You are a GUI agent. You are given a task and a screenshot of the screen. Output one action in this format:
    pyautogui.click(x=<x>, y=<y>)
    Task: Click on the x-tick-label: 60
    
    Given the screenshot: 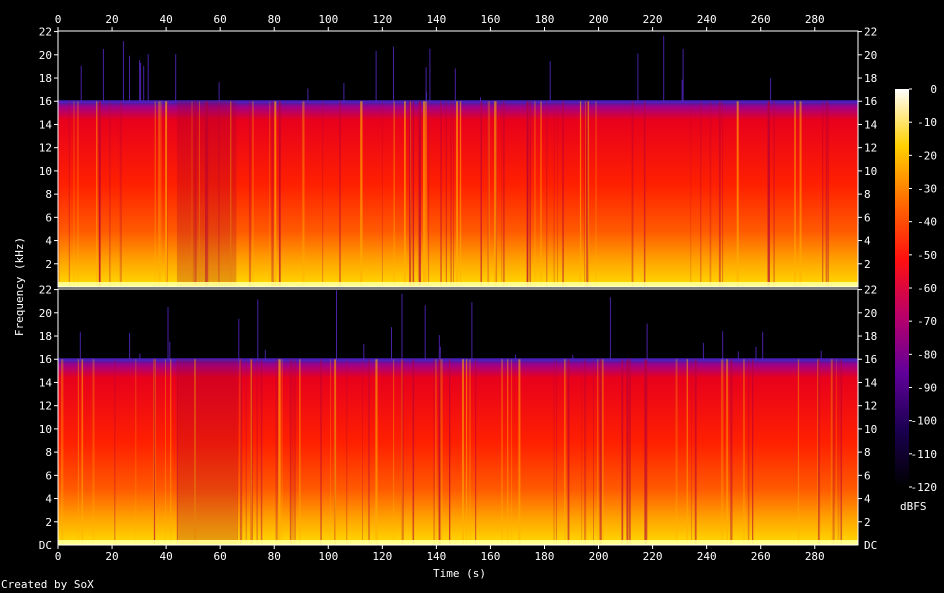 What is the action you would take?
    pyautogui.click(x=220, y=556)
    